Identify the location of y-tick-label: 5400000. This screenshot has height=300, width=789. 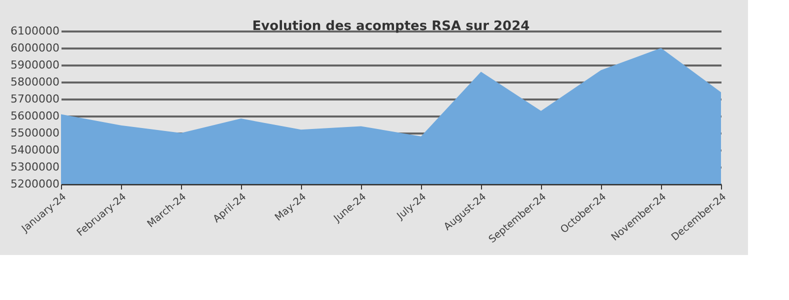
(35, 150).